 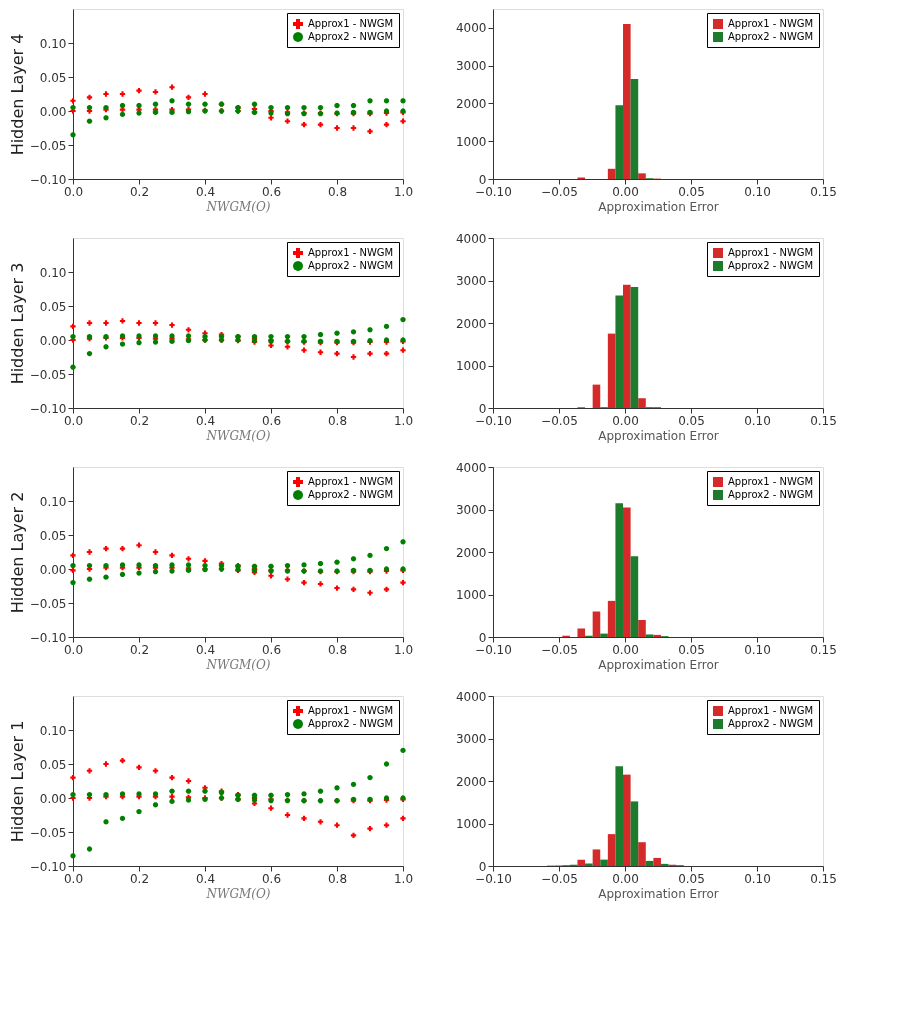 What do you see at coordinates (17, 323) in the screenshot?
I see `y-axis-title: Hidden Layer 3` at bounding box center [17, 323].